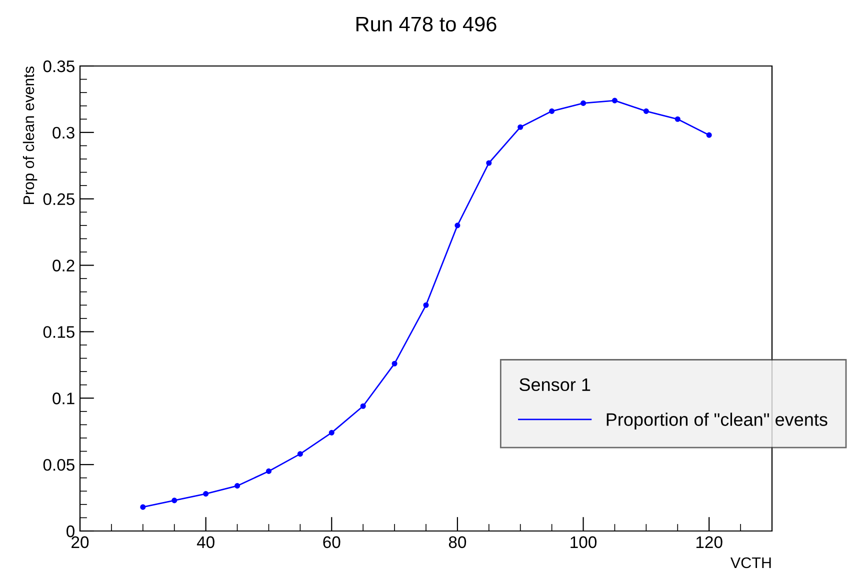 The image size is (854, 576). I want to click on x-axis-title: VCTH, so click(750, 562).